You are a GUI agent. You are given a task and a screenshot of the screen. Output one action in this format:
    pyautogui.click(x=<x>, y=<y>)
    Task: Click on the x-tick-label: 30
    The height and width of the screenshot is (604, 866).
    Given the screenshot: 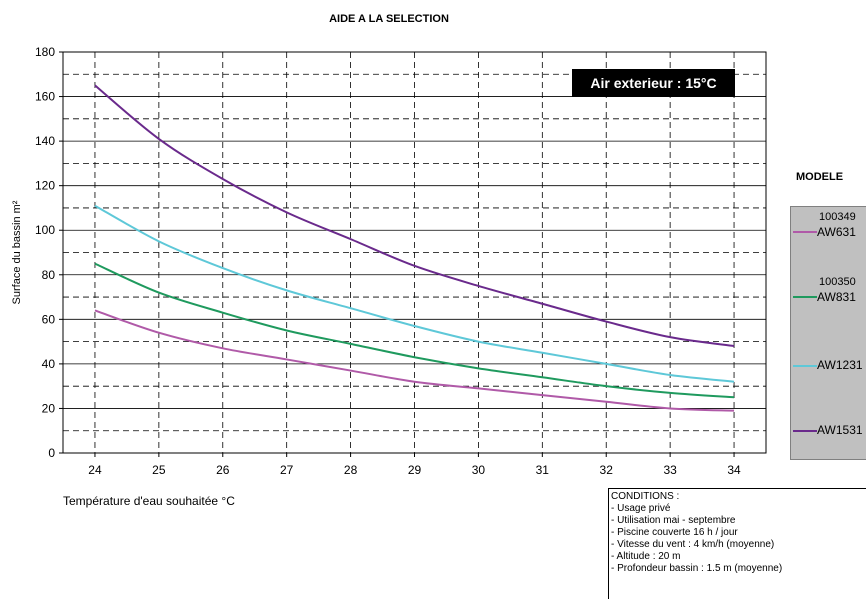 What is the action you would take?
    pyautogui.click(x=479, y=470)
    